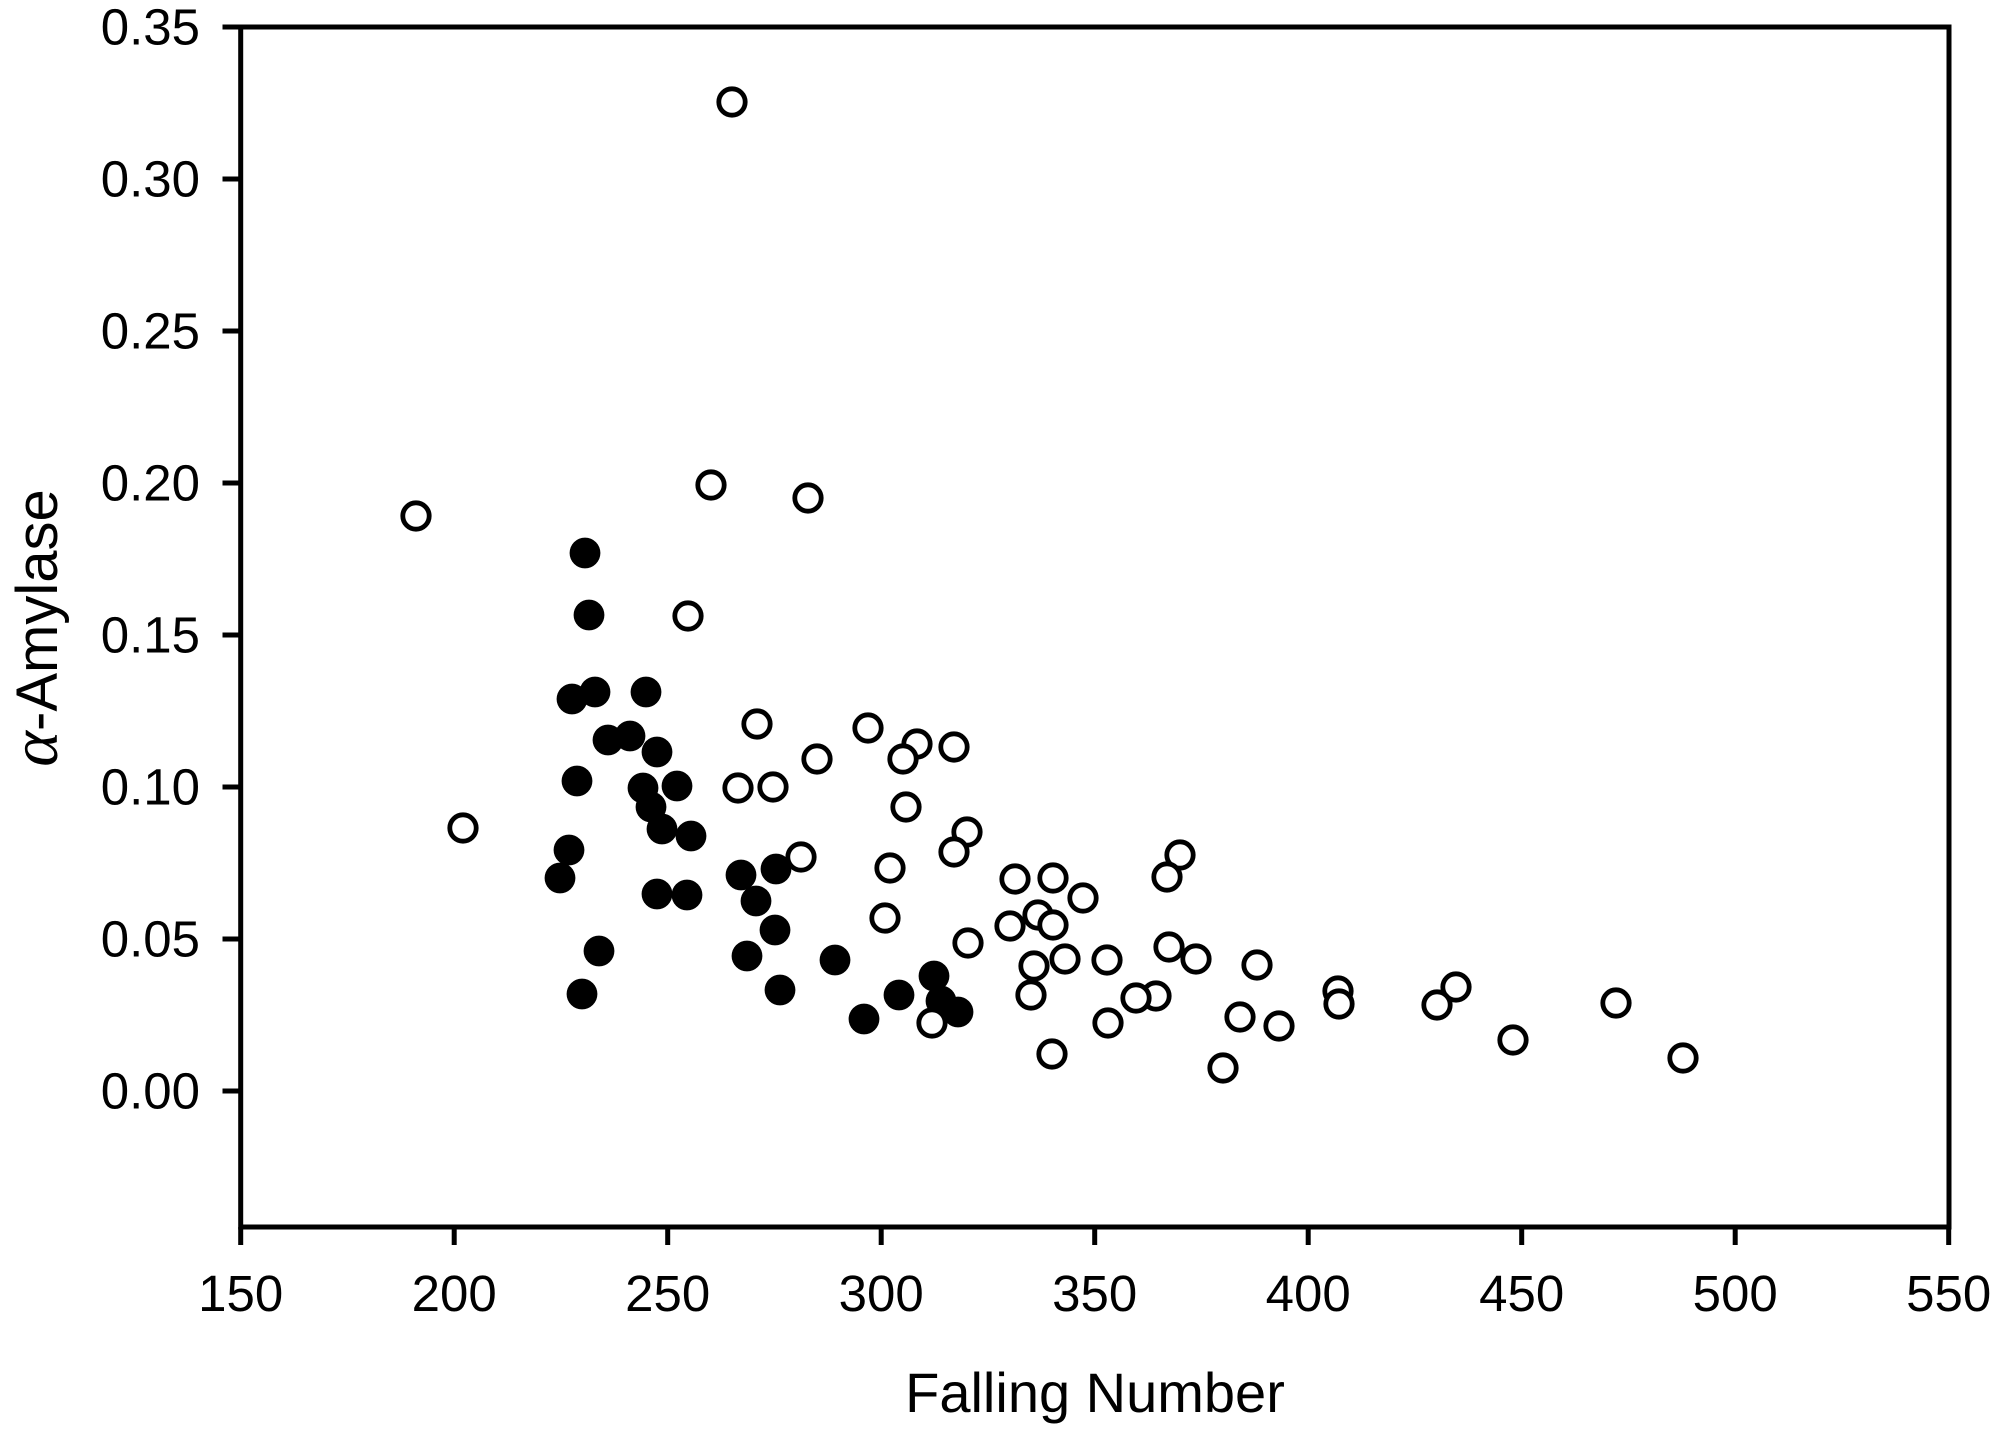  I want to click on svg-text: 0.00, so click(150, 1091).